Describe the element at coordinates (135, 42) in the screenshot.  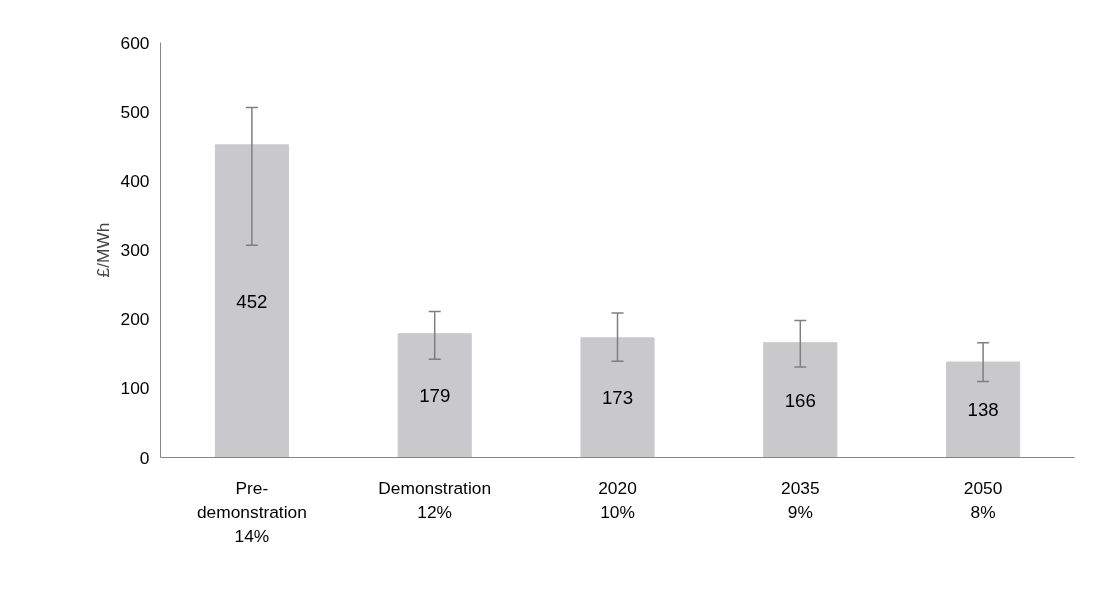
I see `y-tick-label: 600` at that location.